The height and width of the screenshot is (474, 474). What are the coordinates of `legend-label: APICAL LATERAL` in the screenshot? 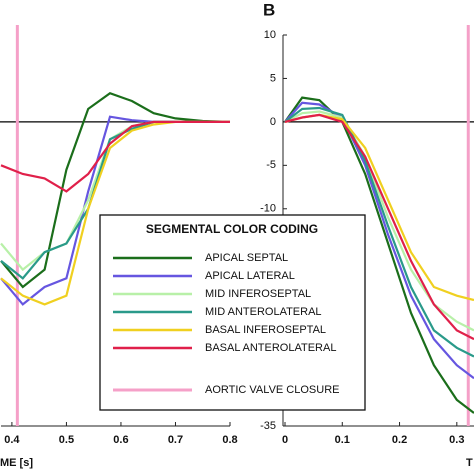 It's located at (250, 276).